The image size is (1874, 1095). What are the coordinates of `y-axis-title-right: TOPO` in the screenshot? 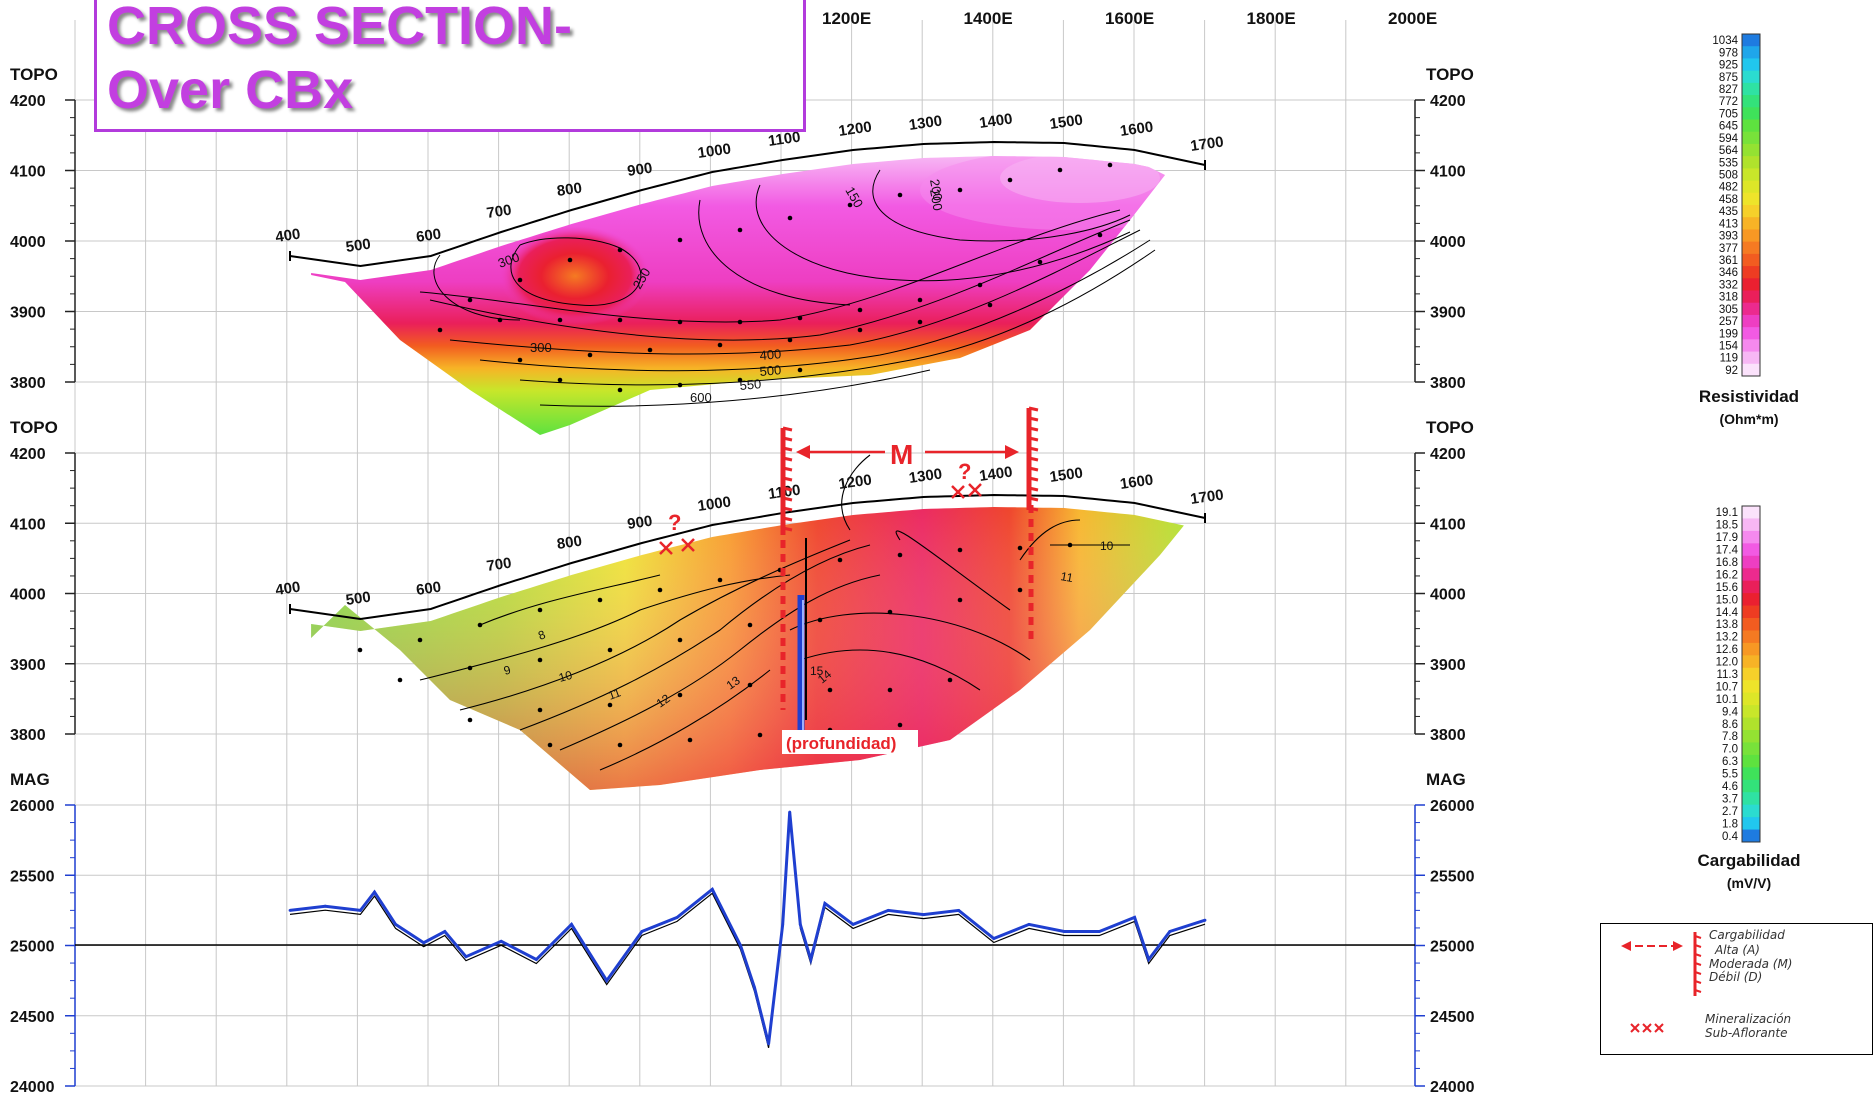 It's located at (1450, 74).